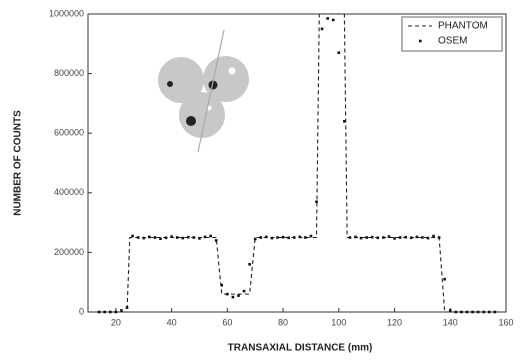 This screenshot has height=360, width=525. Describe the element at coordinates (283, 322) in the screenshot. I see `x-tick-label: 80` at that location.